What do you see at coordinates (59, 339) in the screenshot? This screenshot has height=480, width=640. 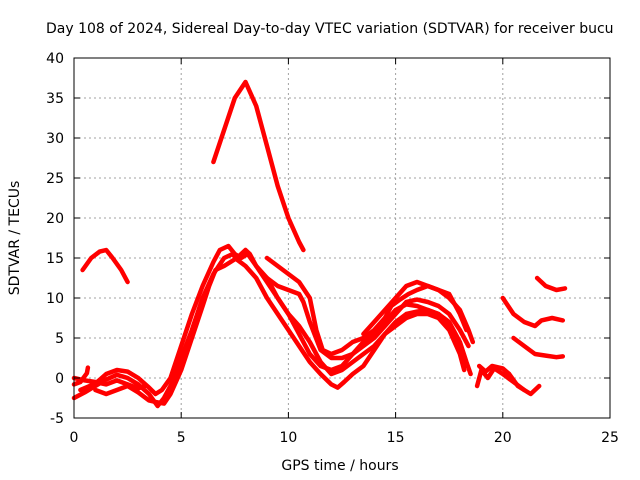 I see `y-tick-label: 5` at bounding box center [59, 339].